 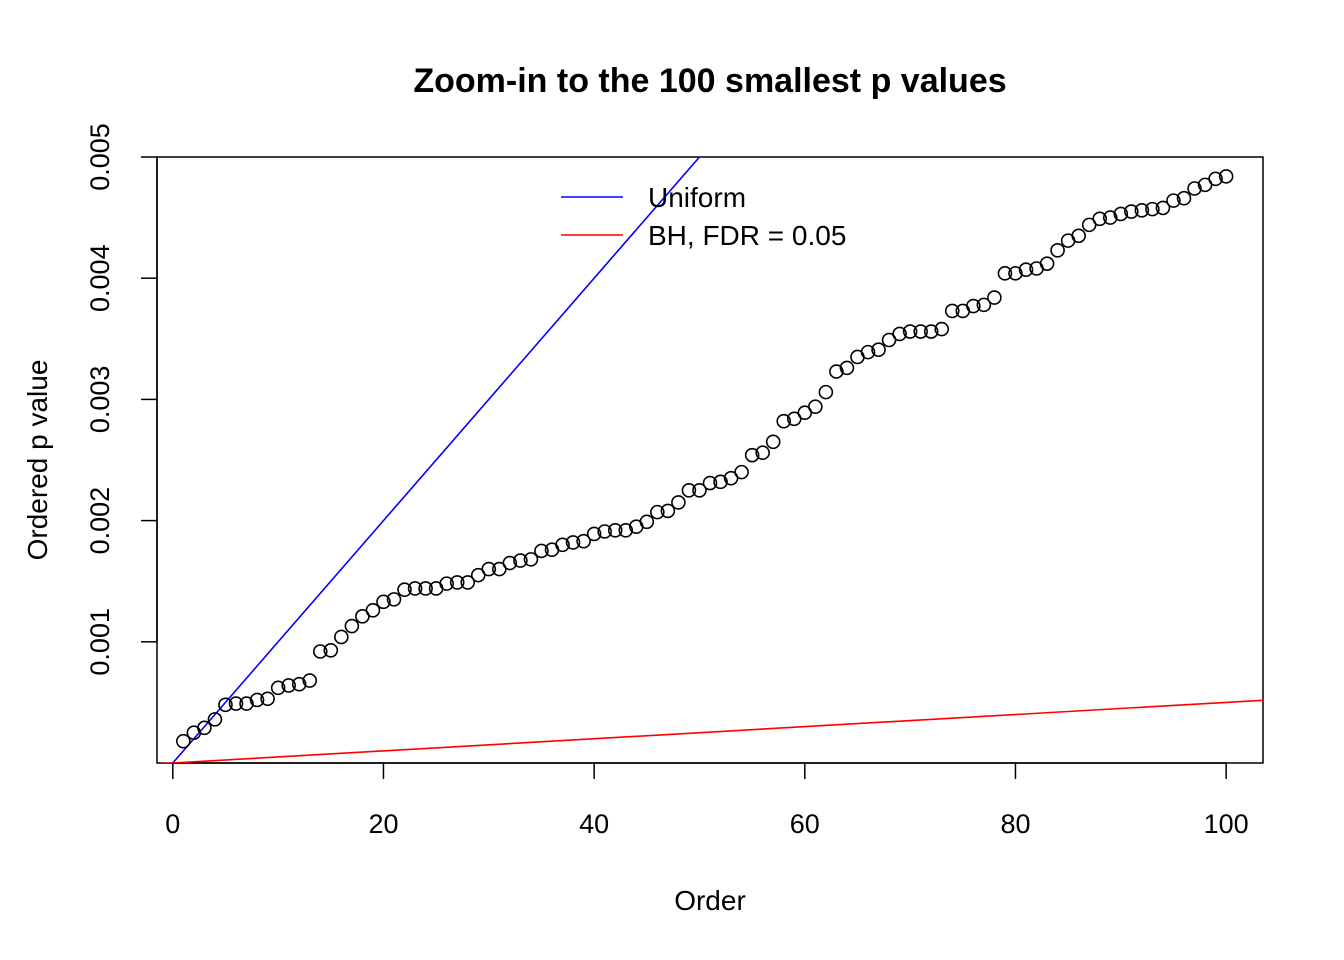 What do you see at coordinates (100, 278) in the screenshot?
I see `y-tick-label: 0.004` at bounding box center [100, 278].